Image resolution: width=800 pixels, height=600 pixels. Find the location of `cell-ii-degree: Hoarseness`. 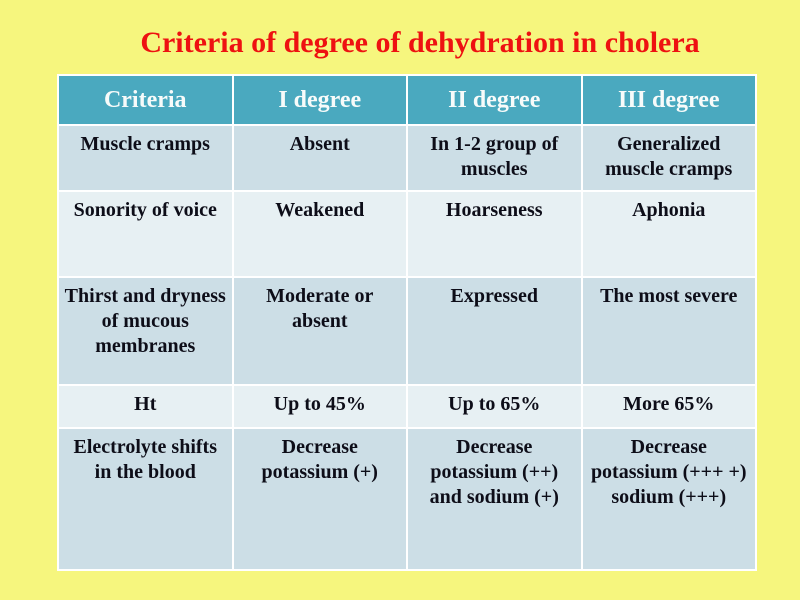

cell-ii-degree: Hoarseness is located at coordinates (494, 234).